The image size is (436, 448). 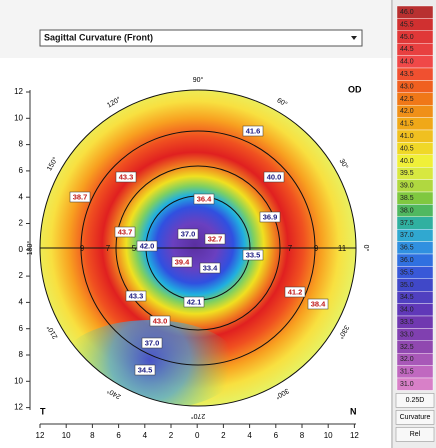 I want to click on legend-label: 43.5, so click(x=407, y=74).